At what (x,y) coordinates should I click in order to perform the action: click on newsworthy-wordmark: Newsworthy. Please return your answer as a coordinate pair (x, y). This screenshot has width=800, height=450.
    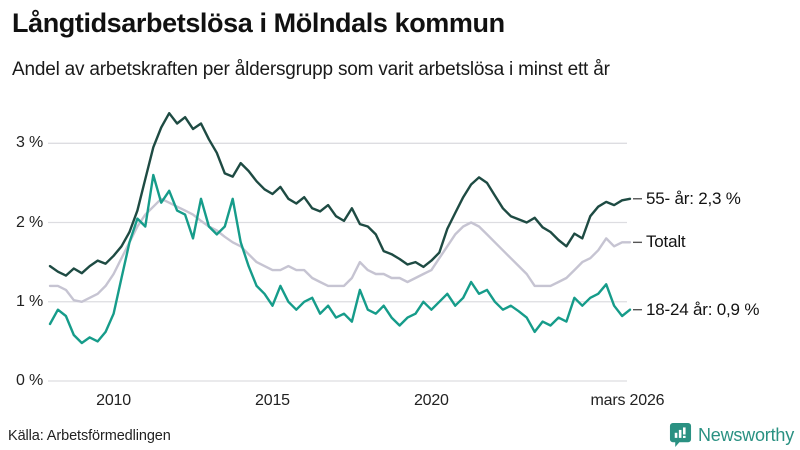
    Looking at the image, I should click on (745, 434).